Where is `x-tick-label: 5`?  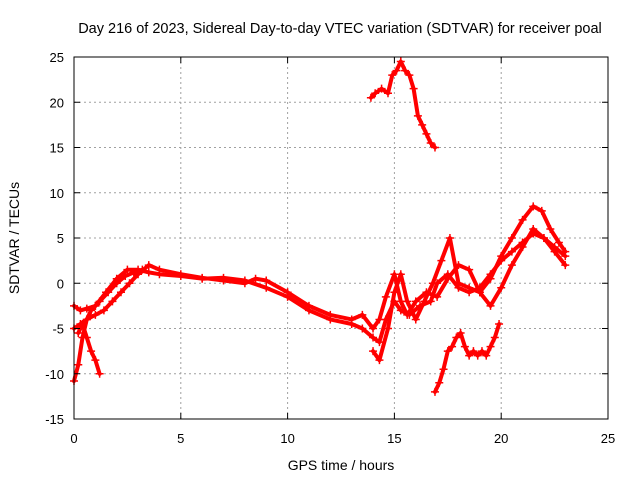 x-tick-label: 5 is located at coordinates (180, 438).